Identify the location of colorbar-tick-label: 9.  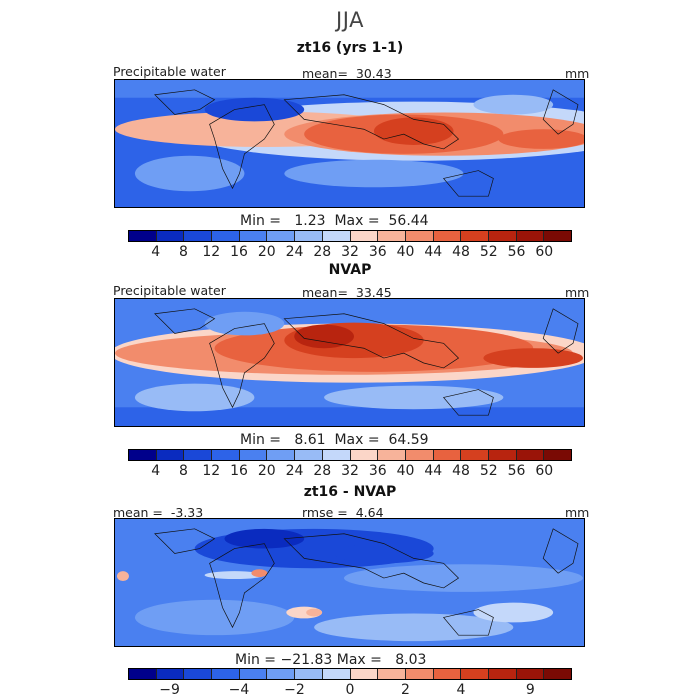
(530, 690).